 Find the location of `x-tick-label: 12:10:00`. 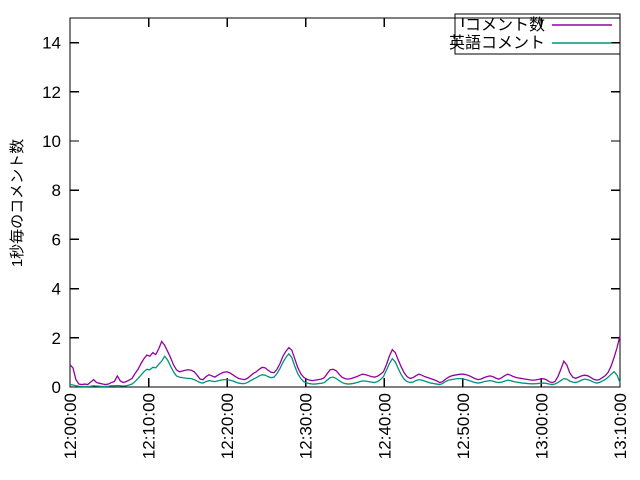

x-tick-label: 12:10:00 is located at coordinates (149, 426).